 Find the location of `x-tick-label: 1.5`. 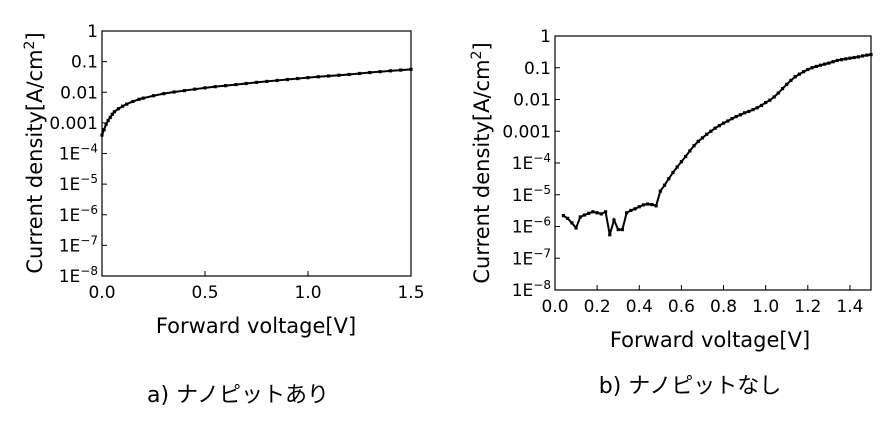

x-tick-label: 1.5 is located at coordinates (410, 293).